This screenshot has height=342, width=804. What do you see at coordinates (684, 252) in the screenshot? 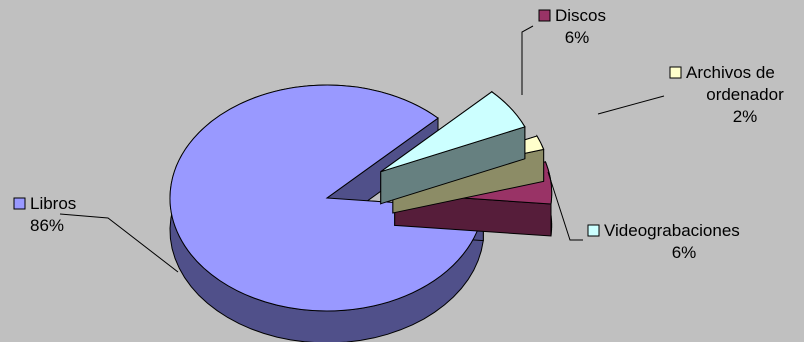
I see `label-videograbaciones-line-1: 6%` at bounding box center [684, 252].